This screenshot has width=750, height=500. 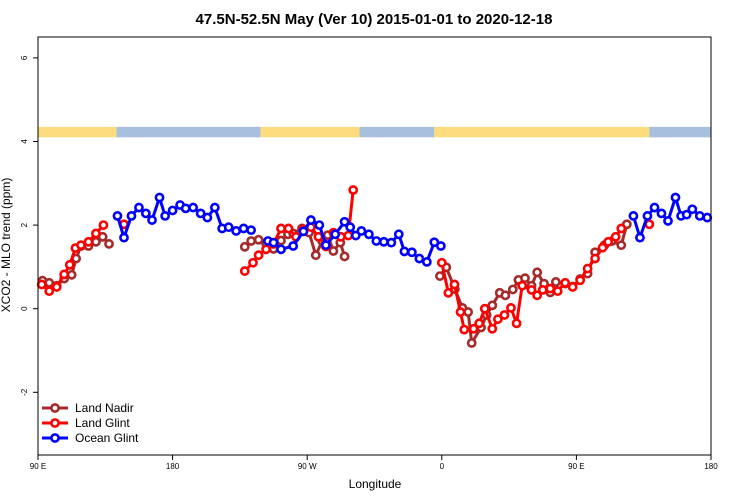 I want to click on y-axis-label: XCO2 - MLO trend (ppm), so click(x=6, y=245).